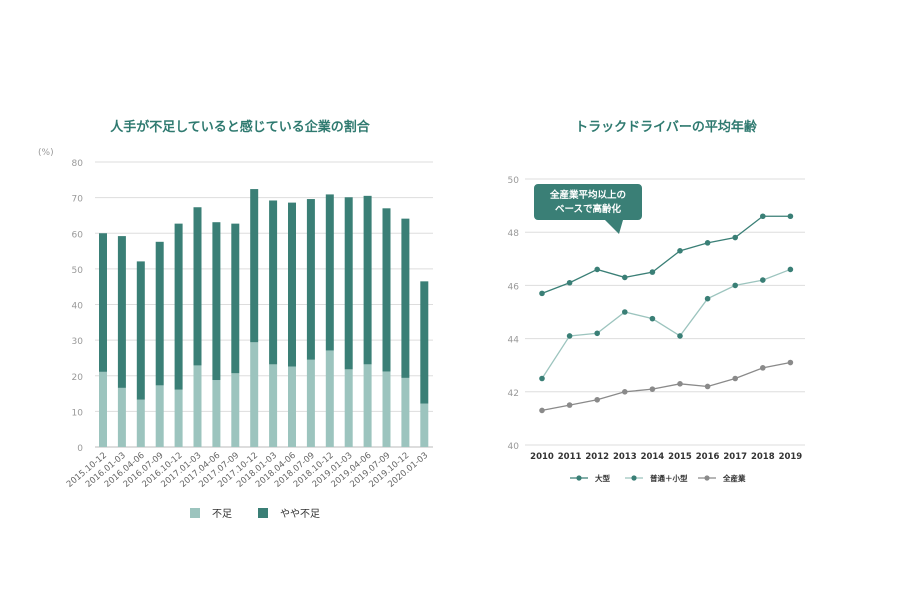  What do you see at coordinates (514, 287) in the screenshot?
I see `y-tick-label: 46` at bounding box center [514, 287].